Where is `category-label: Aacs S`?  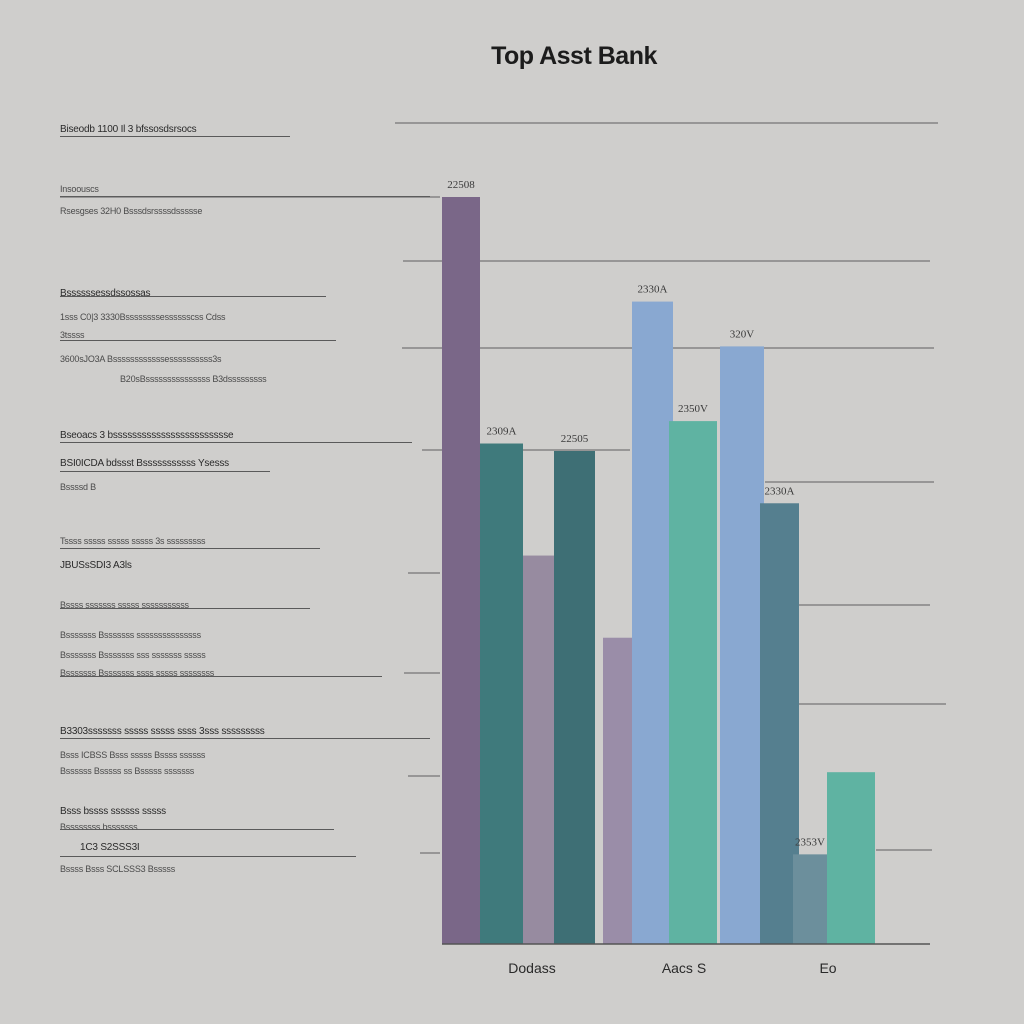 category-label: Aacs S is located at coordinates (684, 968).